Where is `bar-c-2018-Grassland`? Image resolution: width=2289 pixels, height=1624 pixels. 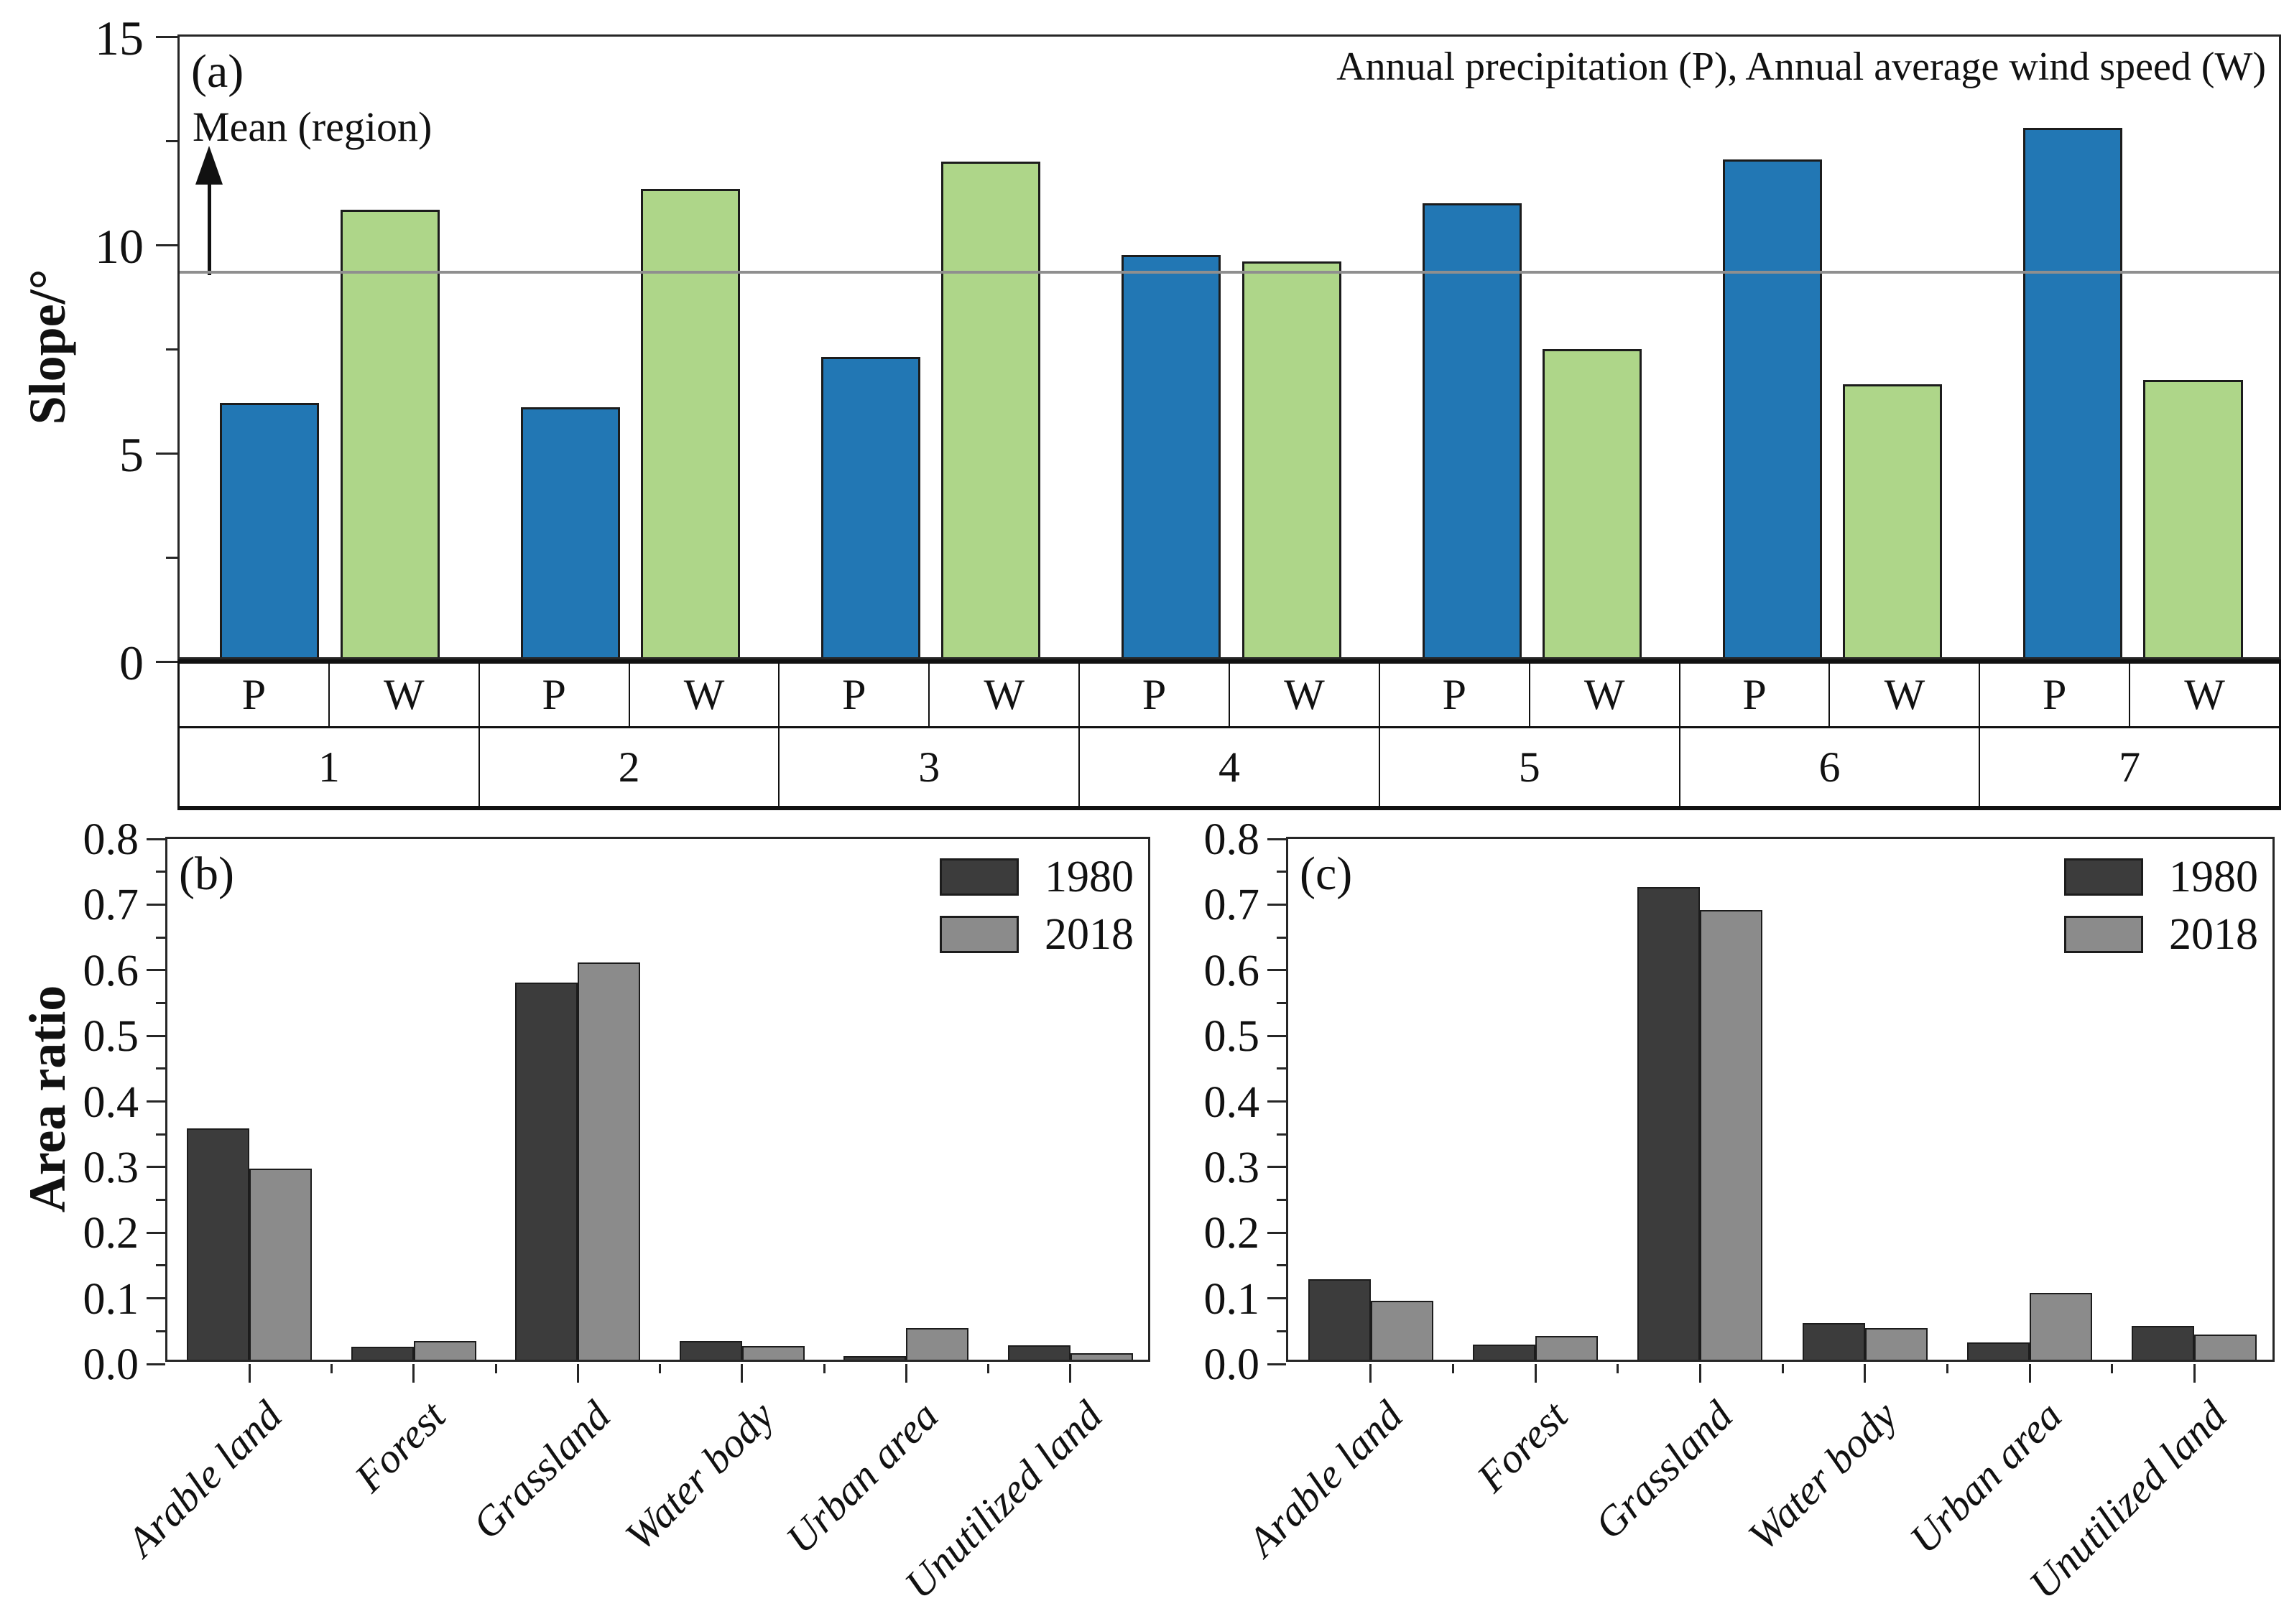
bar-c-2018-Grassland is located at coordinates (1731, 1135).